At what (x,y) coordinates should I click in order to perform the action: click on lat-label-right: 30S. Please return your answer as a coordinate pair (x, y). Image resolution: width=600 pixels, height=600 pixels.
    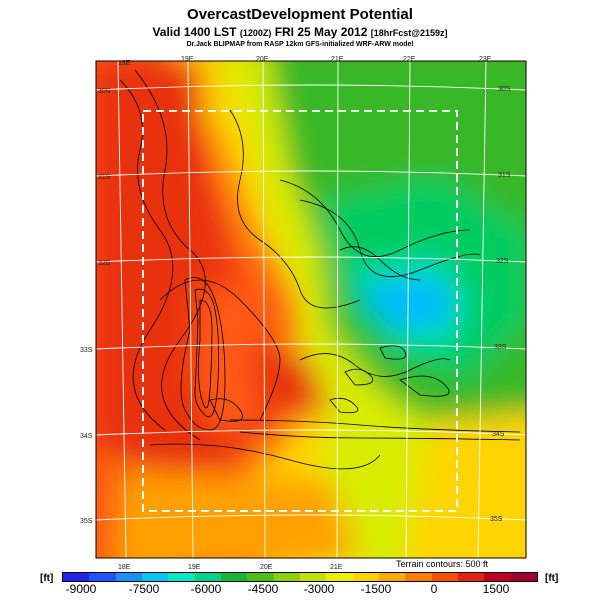
    Looking at the image, I should click on (504, 89).